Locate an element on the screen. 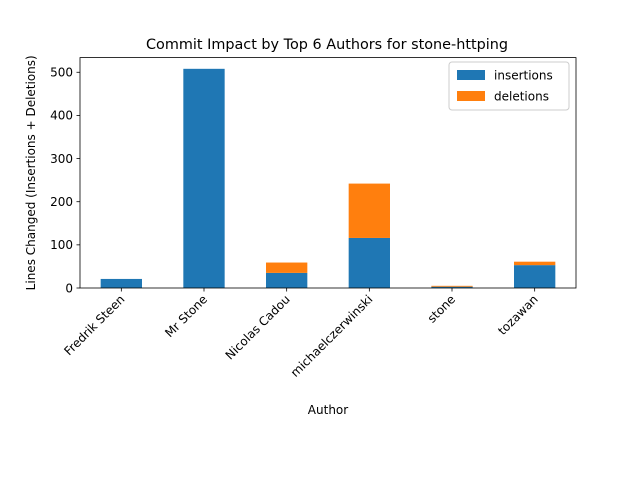 Image resolution: width=640 pixels, height=480 pixels. y-tick-label: 500 is located at coordinates (61, 73).